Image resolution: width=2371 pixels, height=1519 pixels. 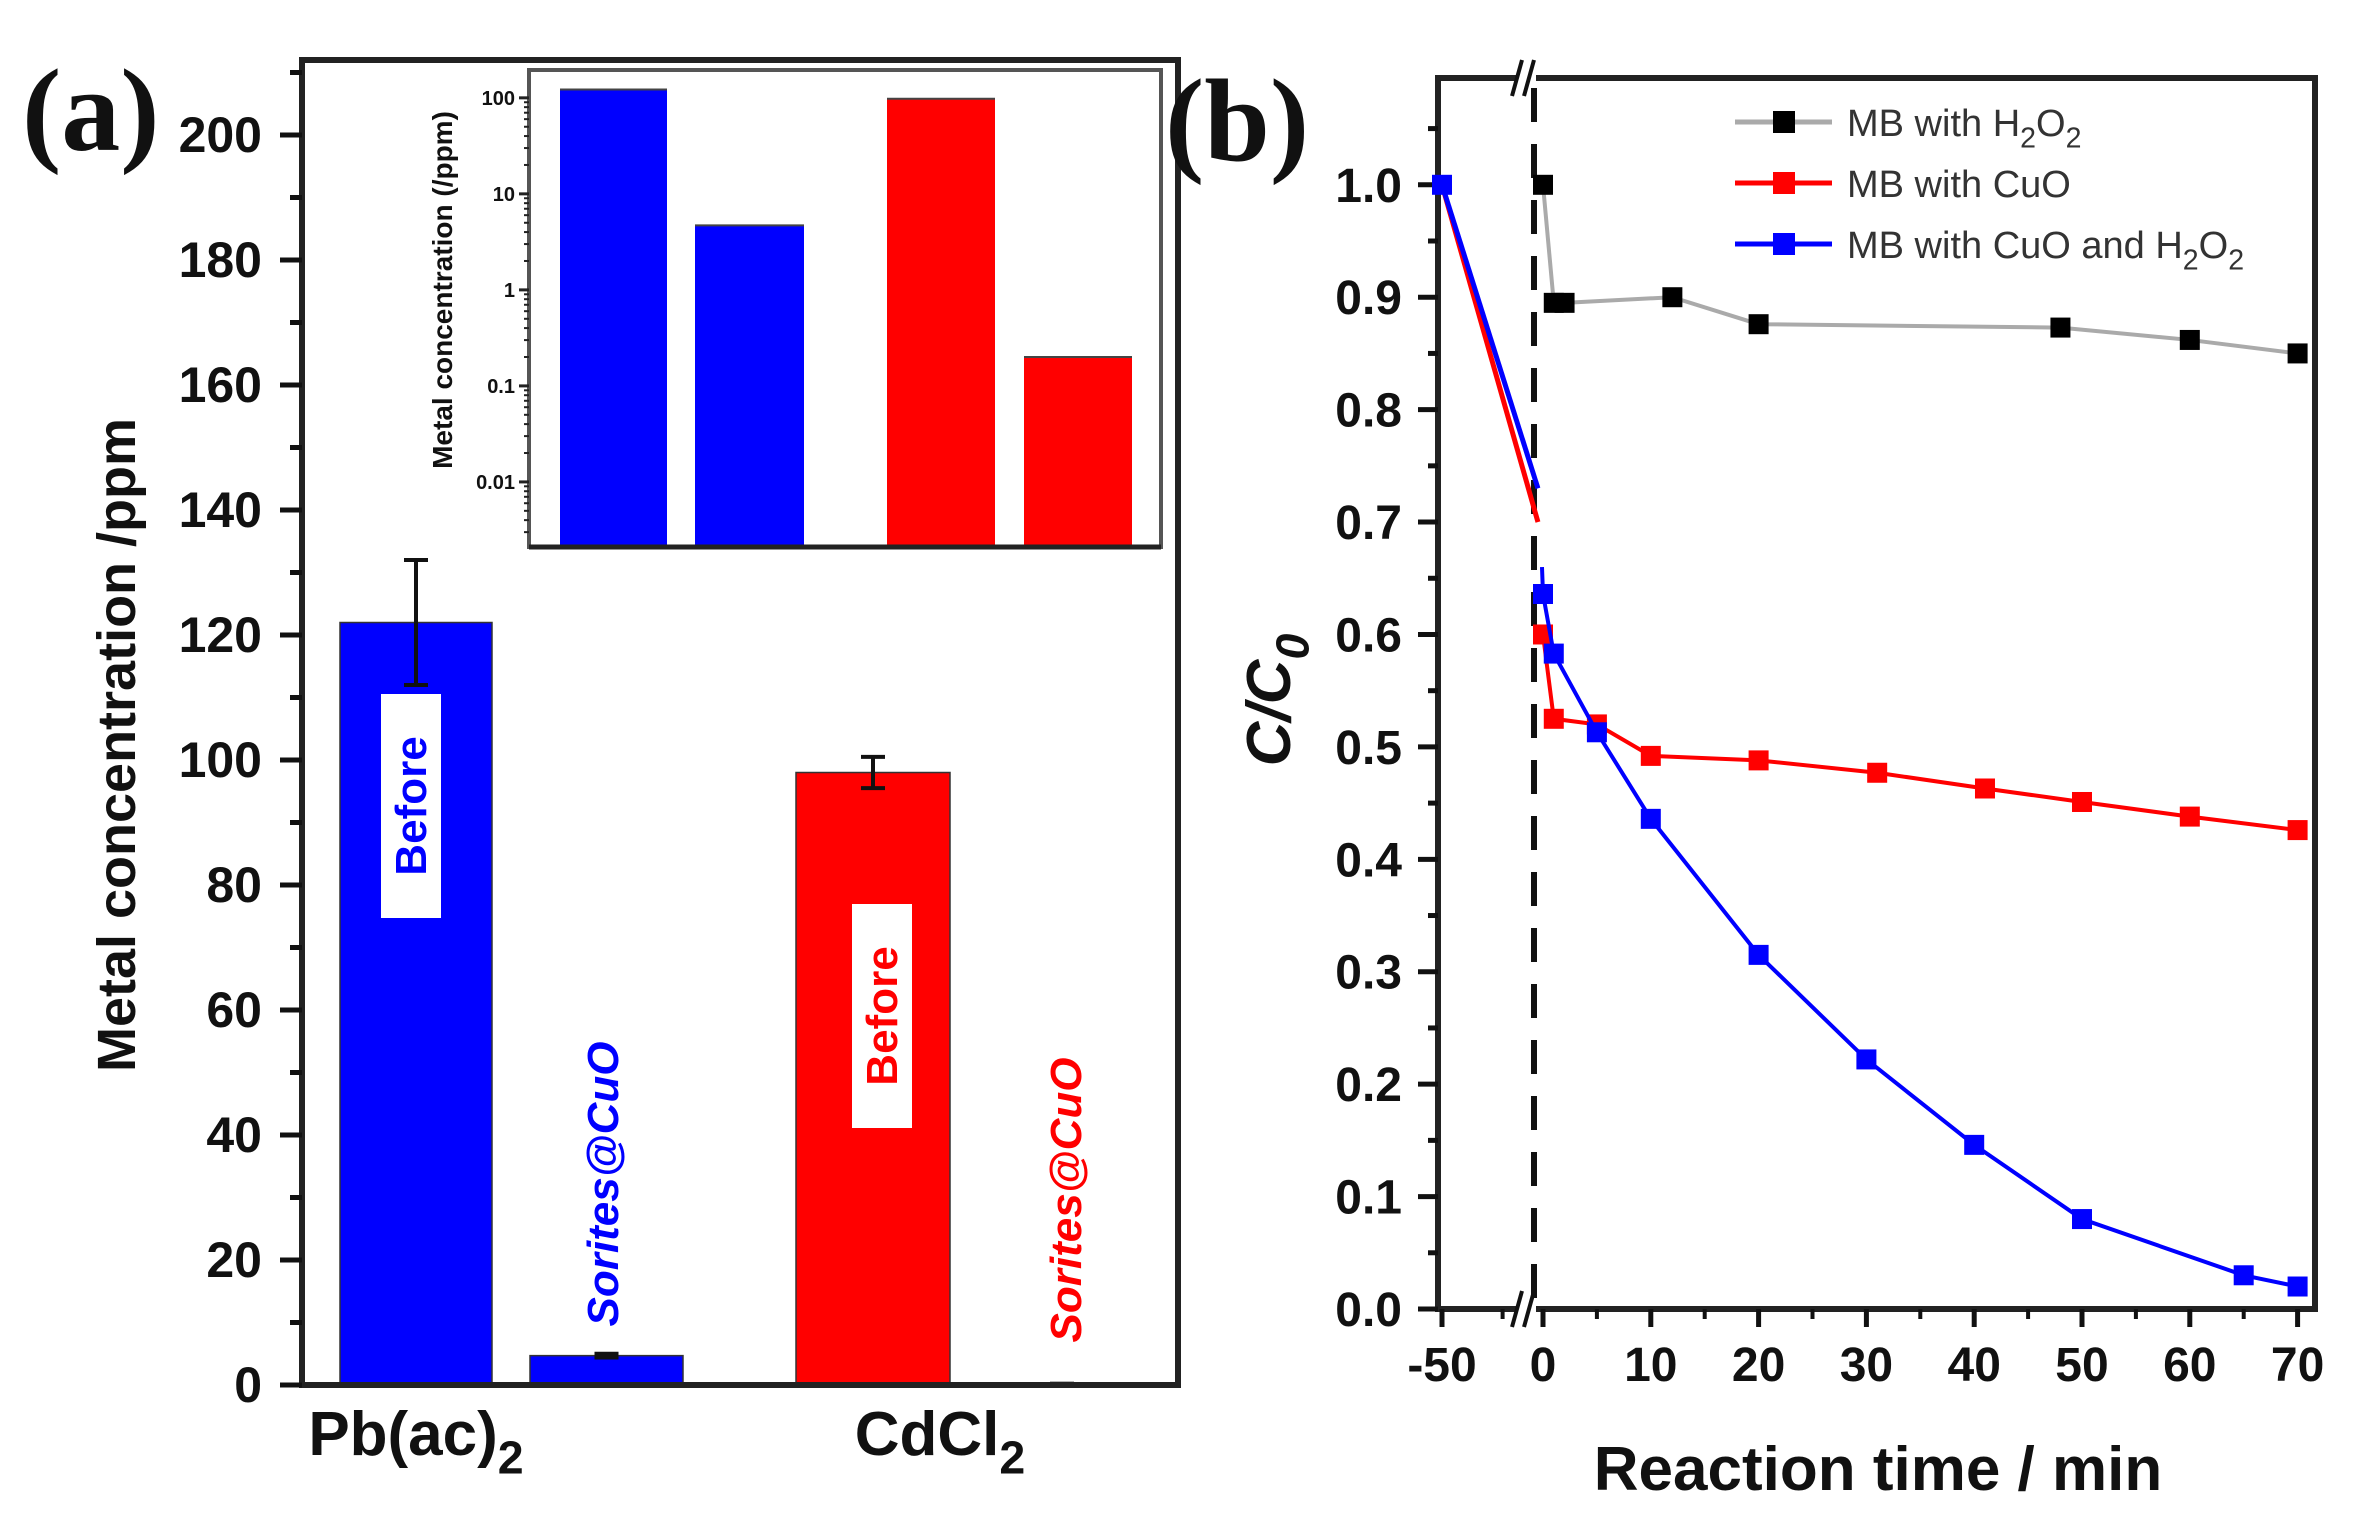 I want to click on y-tick-label: 60, so click(x=234, y=1010).